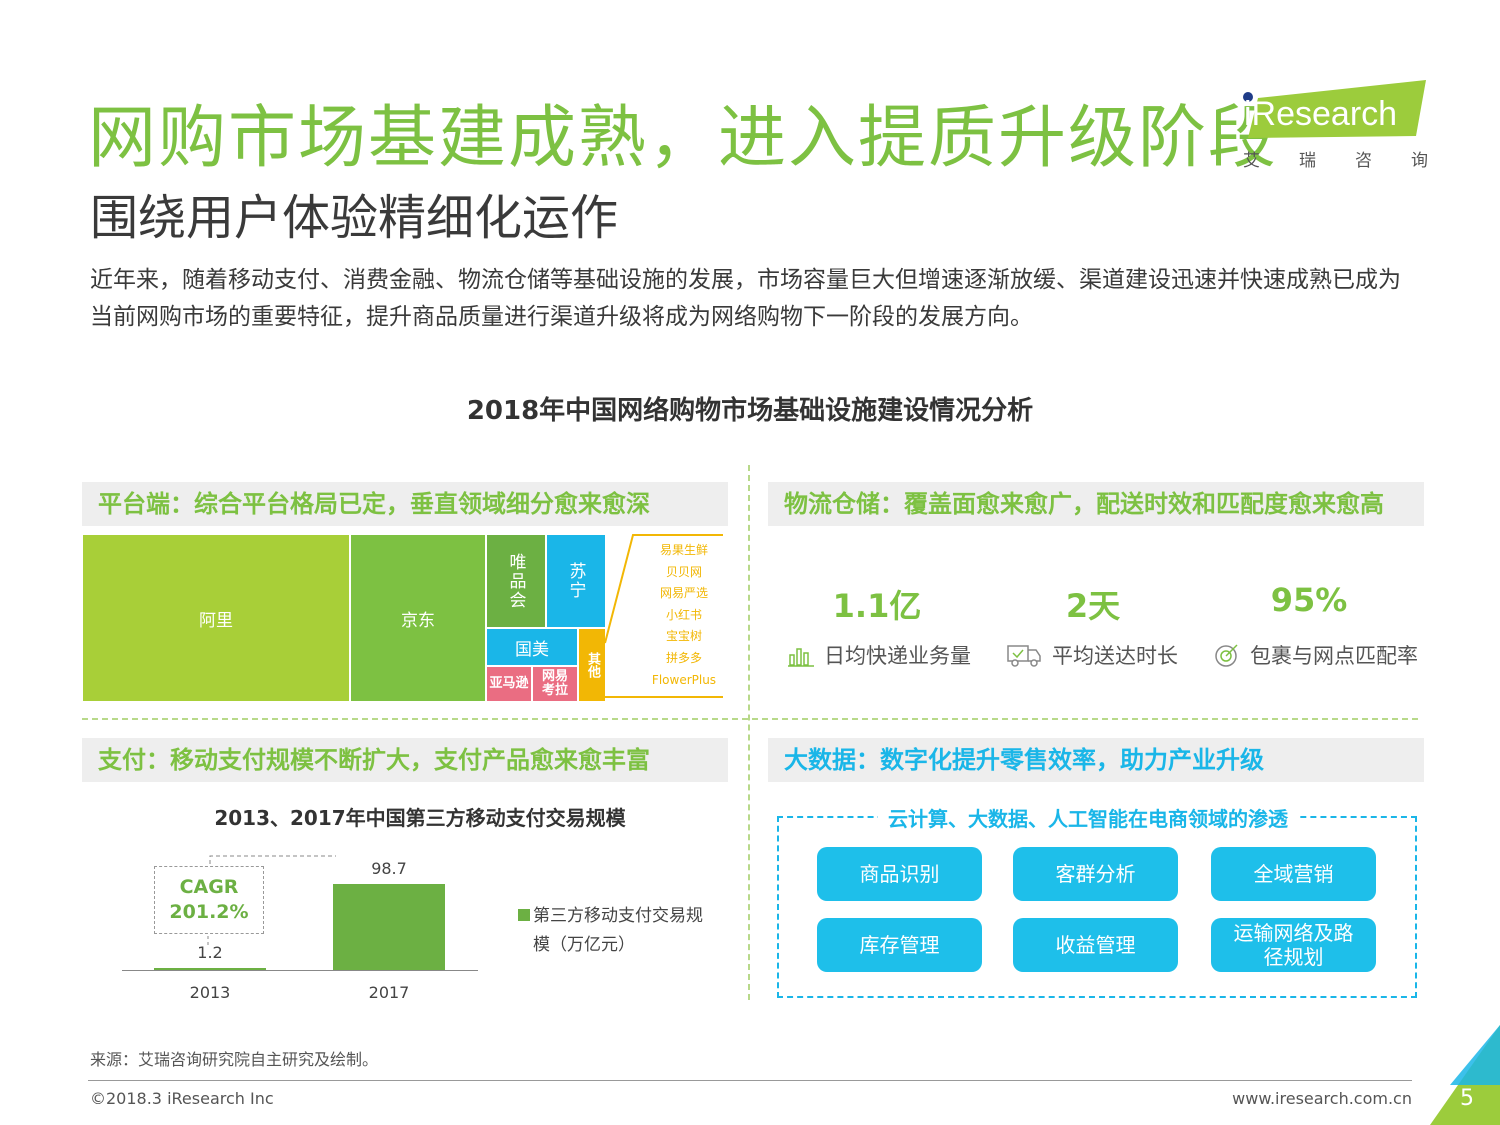 The height and width of the screenshot is (1125, 1500). Describe the element at coordinates (271, 900) in the screenshot. I see `cagr-connector` at that location.